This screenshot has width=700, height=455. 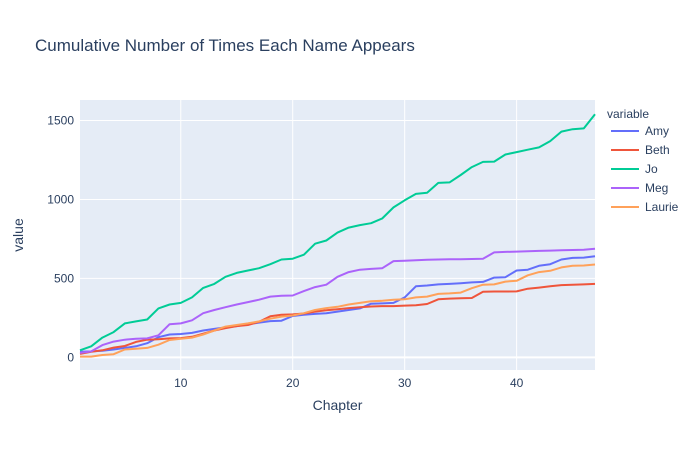 I want to click on x-axis-label: Chapter, so click(x=338, y=405).